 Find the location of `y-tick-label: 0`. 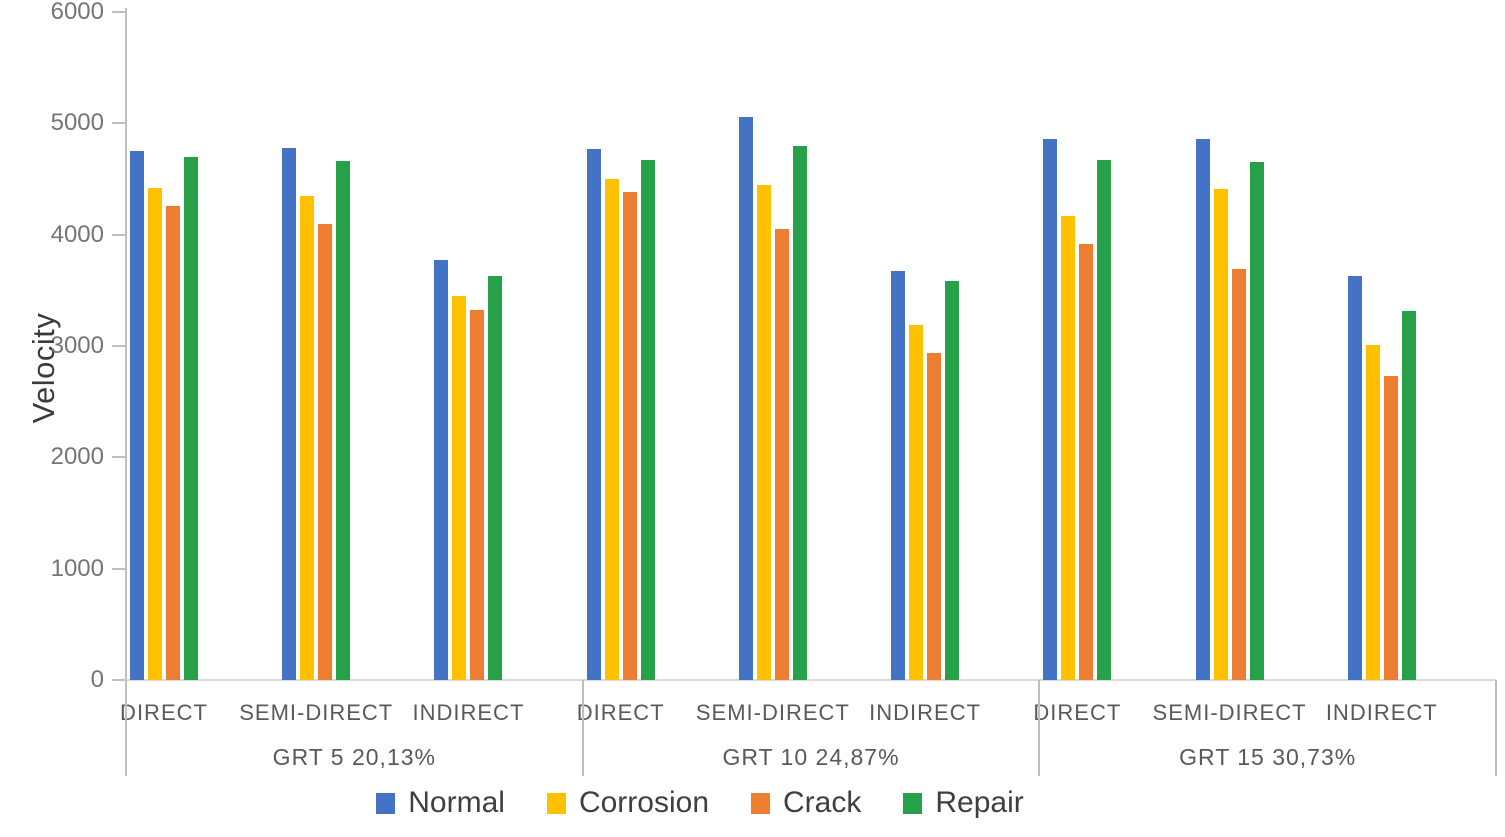

y-tick-label: 0 is located at coordinates (97, 679).